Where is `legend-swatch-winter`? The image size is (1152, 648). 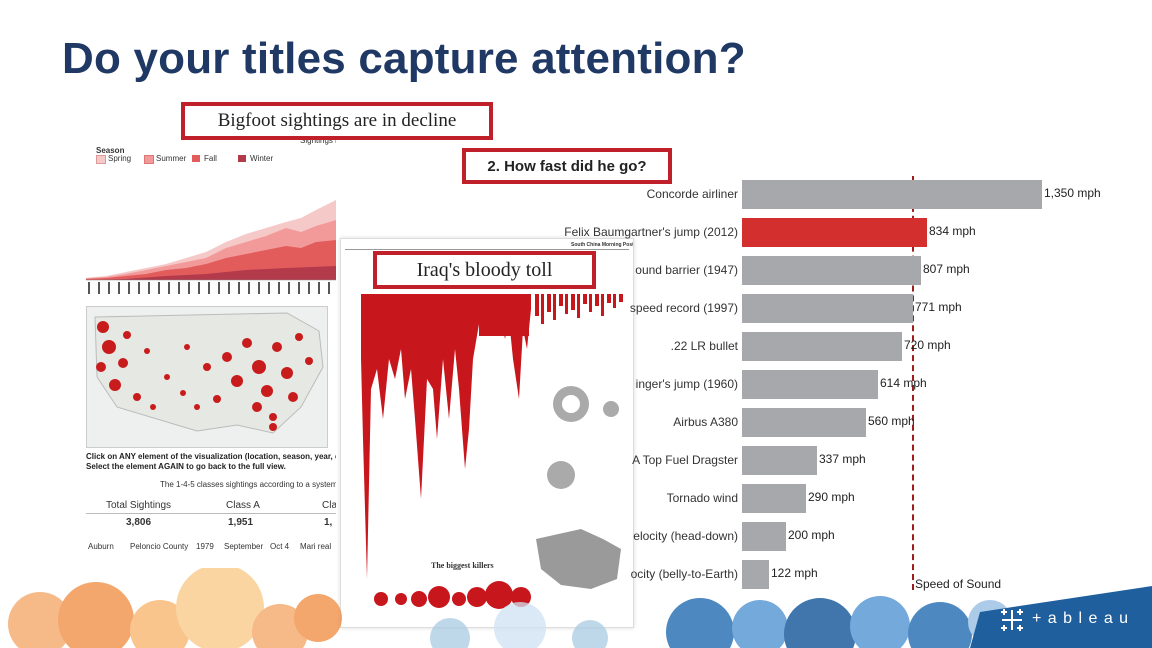
legend-swatch-winter is located at coordinates (242, 158).